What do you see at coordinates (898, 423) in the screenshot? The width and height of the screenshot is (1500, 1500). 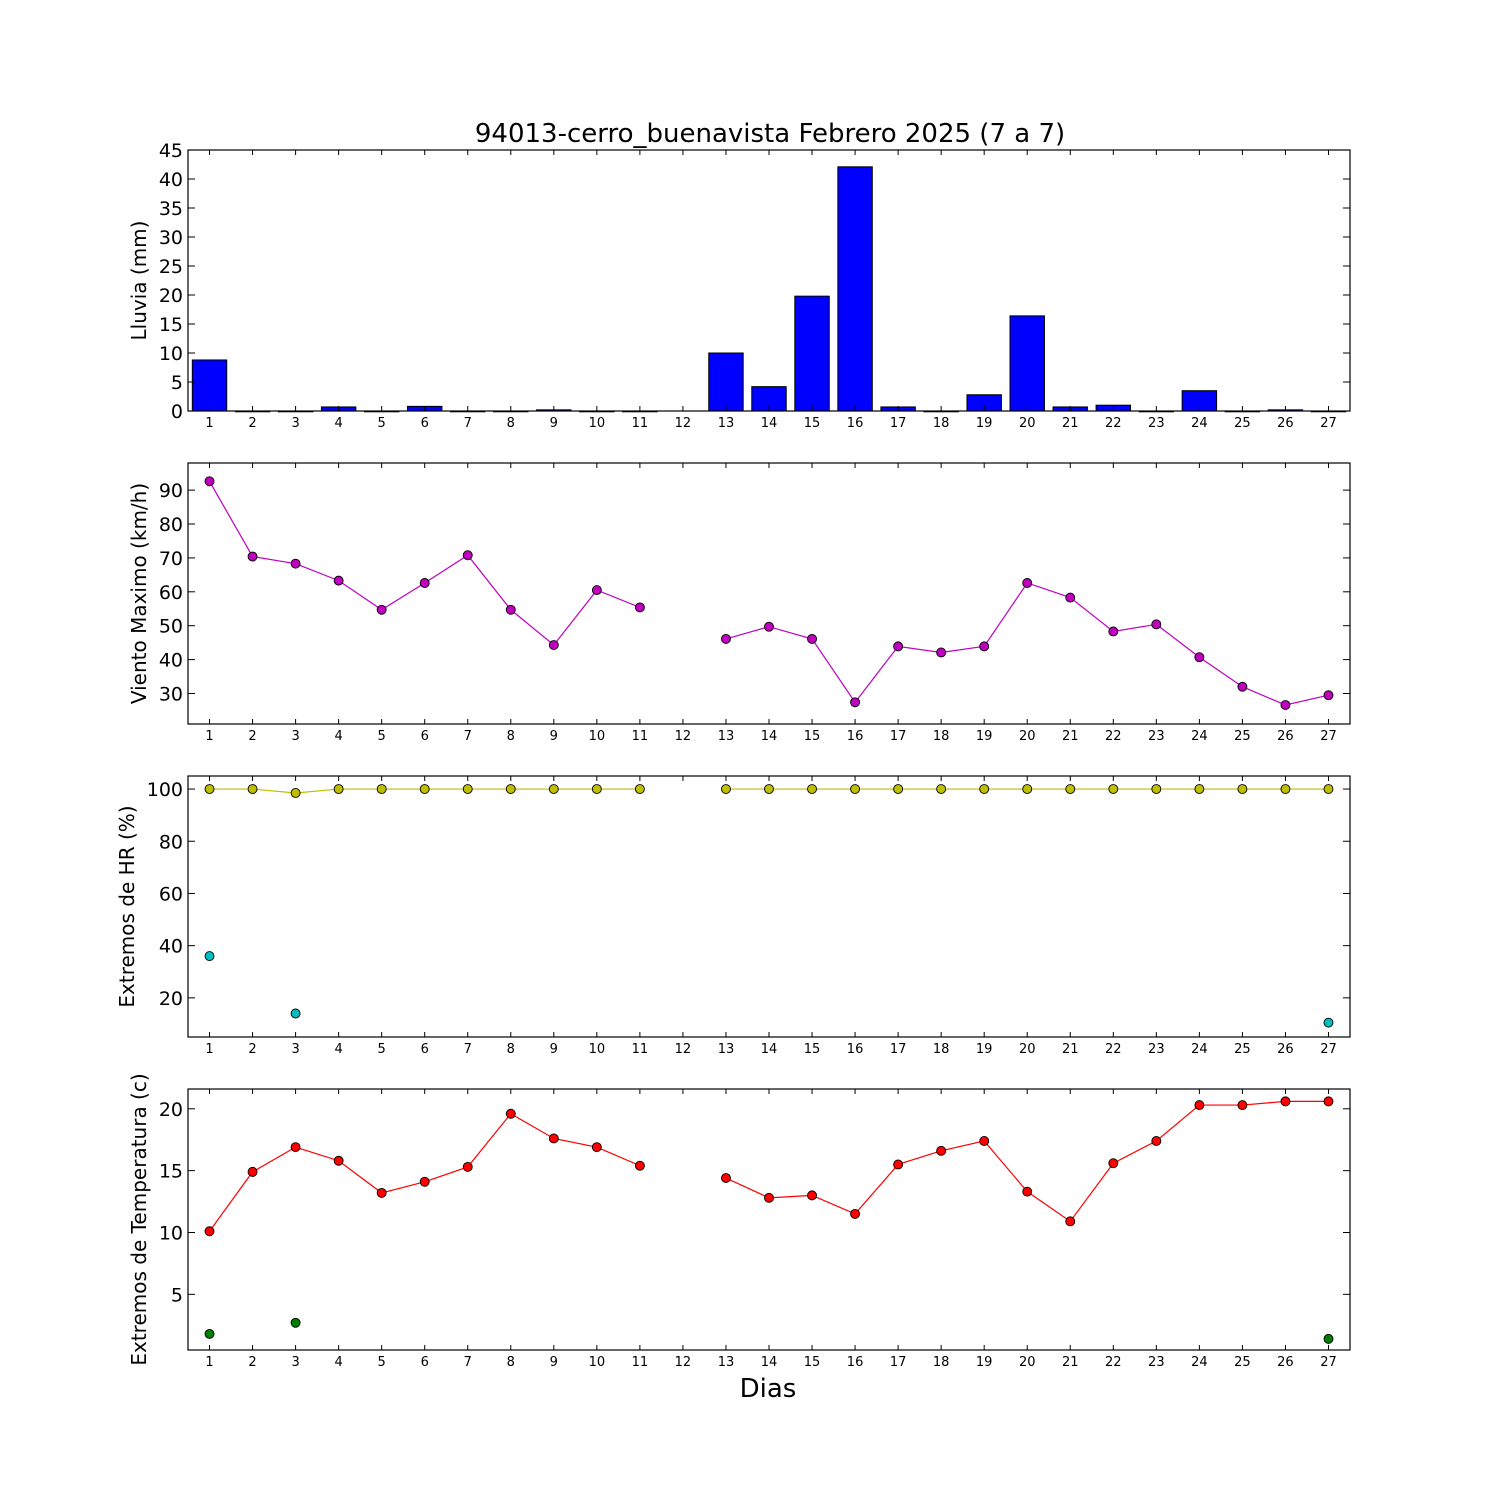 I see `lluvia-xtick-label: 17` at bounding box center [898, 423].